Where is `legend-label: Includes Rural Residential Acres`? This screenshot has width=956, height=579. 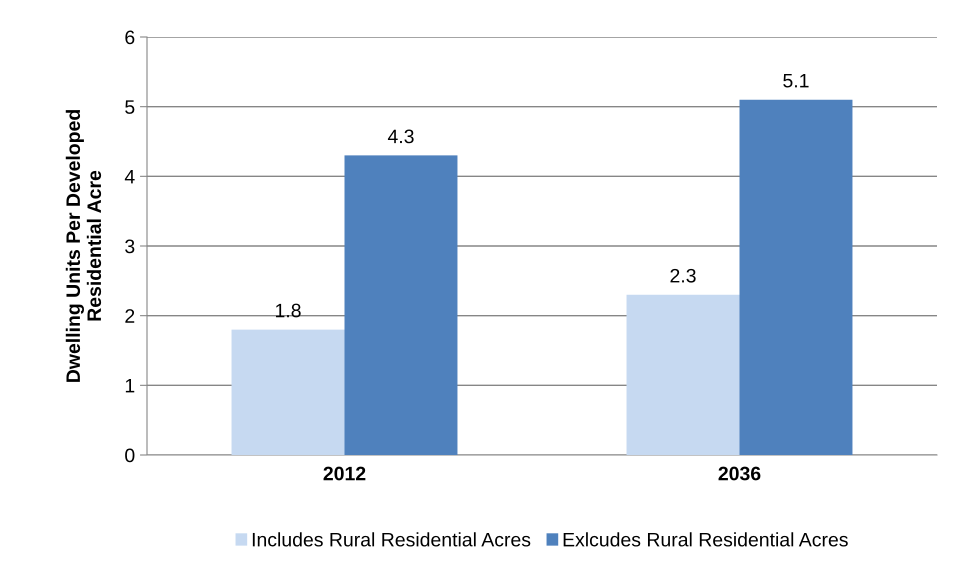 legend-label: Includes Rural Residential Acres is located at coordinates (391, 539).